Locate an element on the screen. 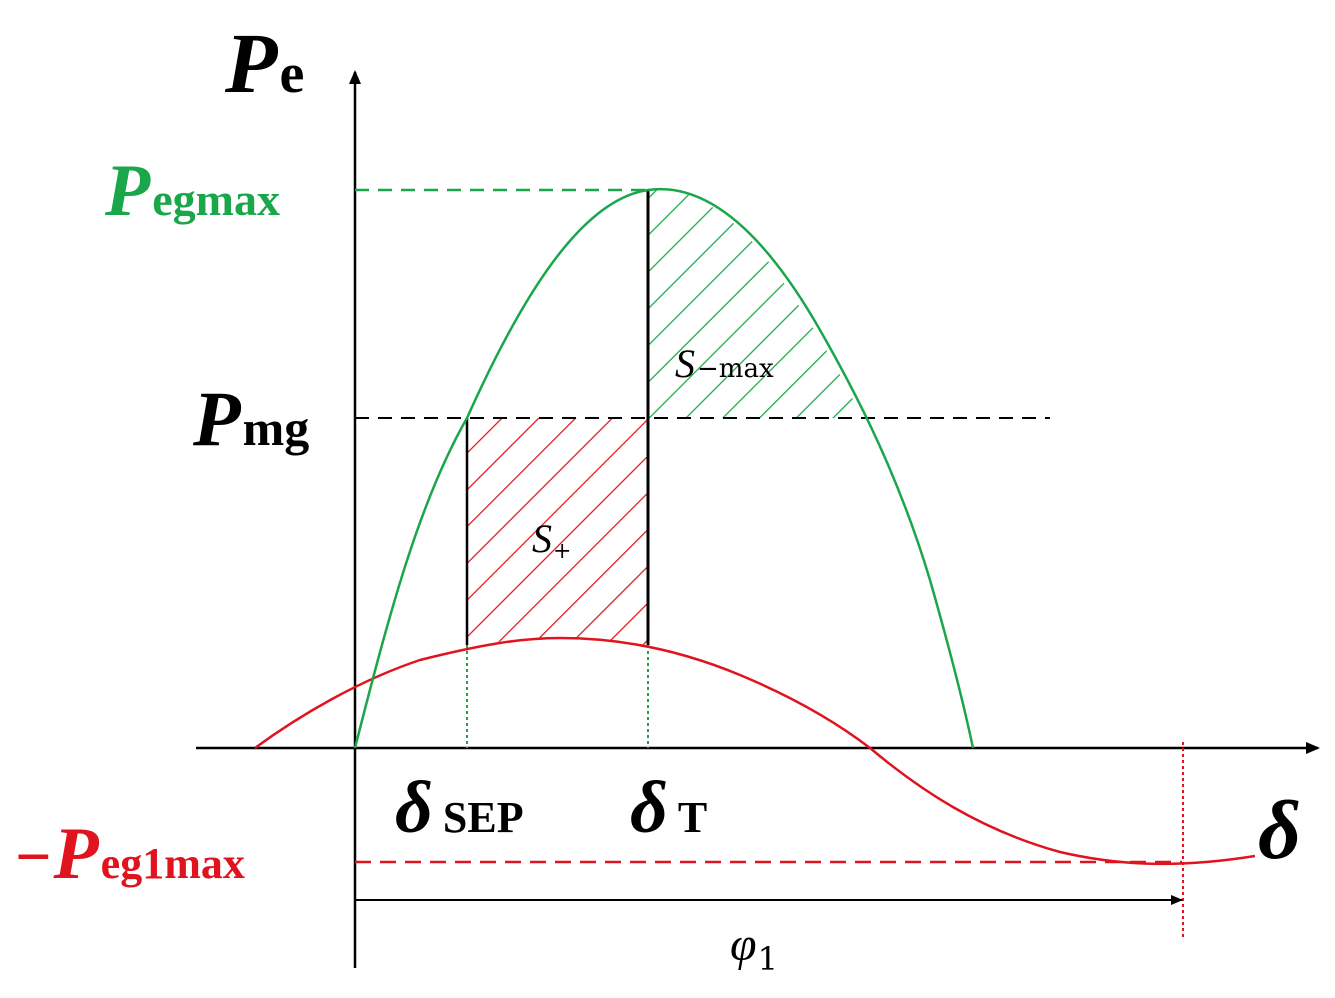 This screenshot has width=1335, height=998. pegmax-label: Pegmax is located at coordinates (192, 191).